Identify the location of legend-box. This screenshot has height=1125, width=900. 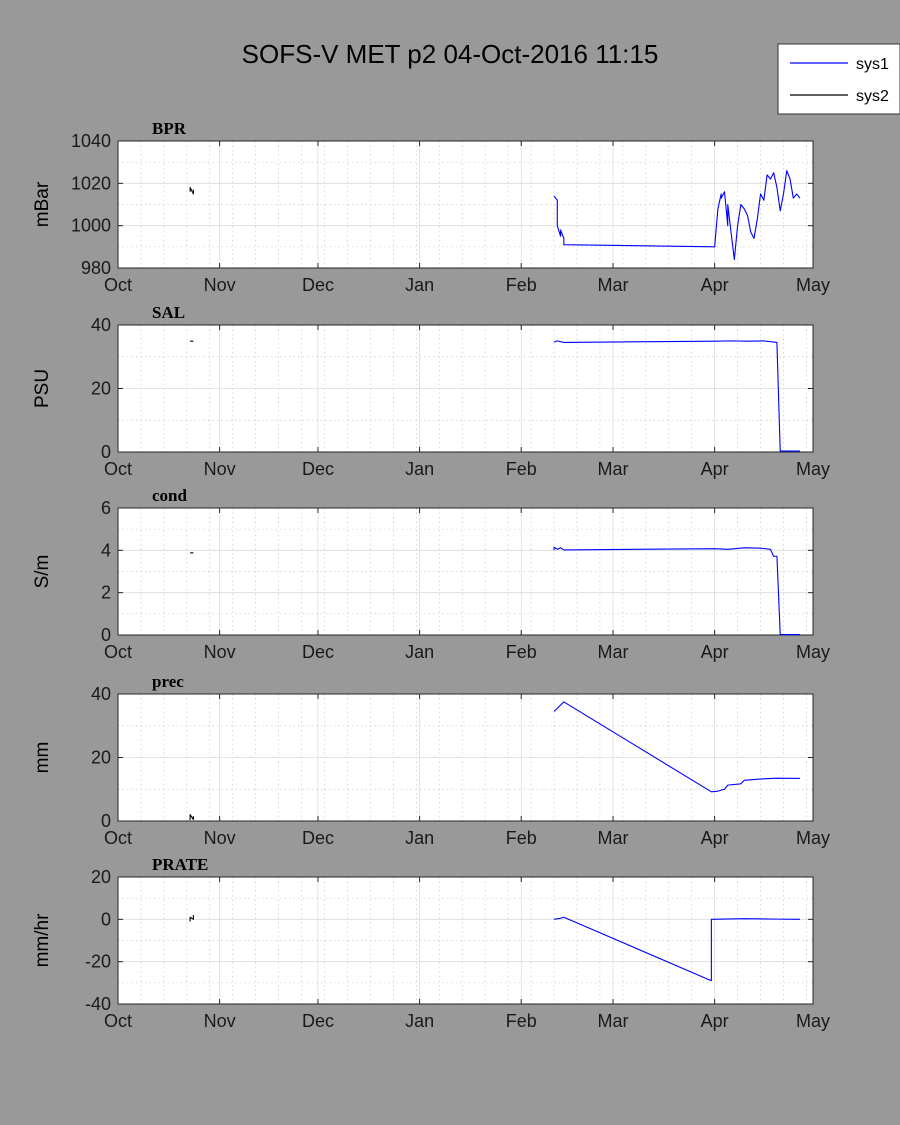
(838, 79).